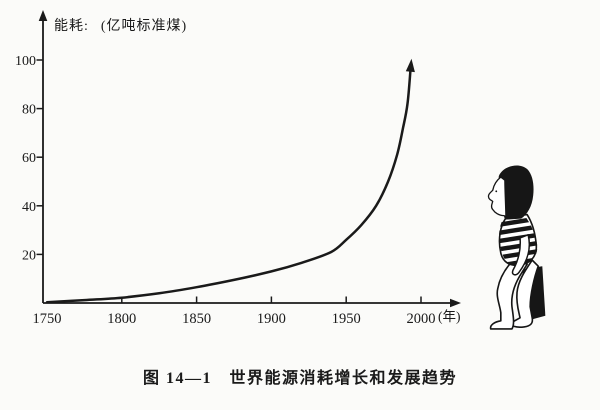 The width and height of the screenshot is (600, 410). Describe the element at coordinates (525, 293) in the screenshot. I see `child-back-leg` at that location.